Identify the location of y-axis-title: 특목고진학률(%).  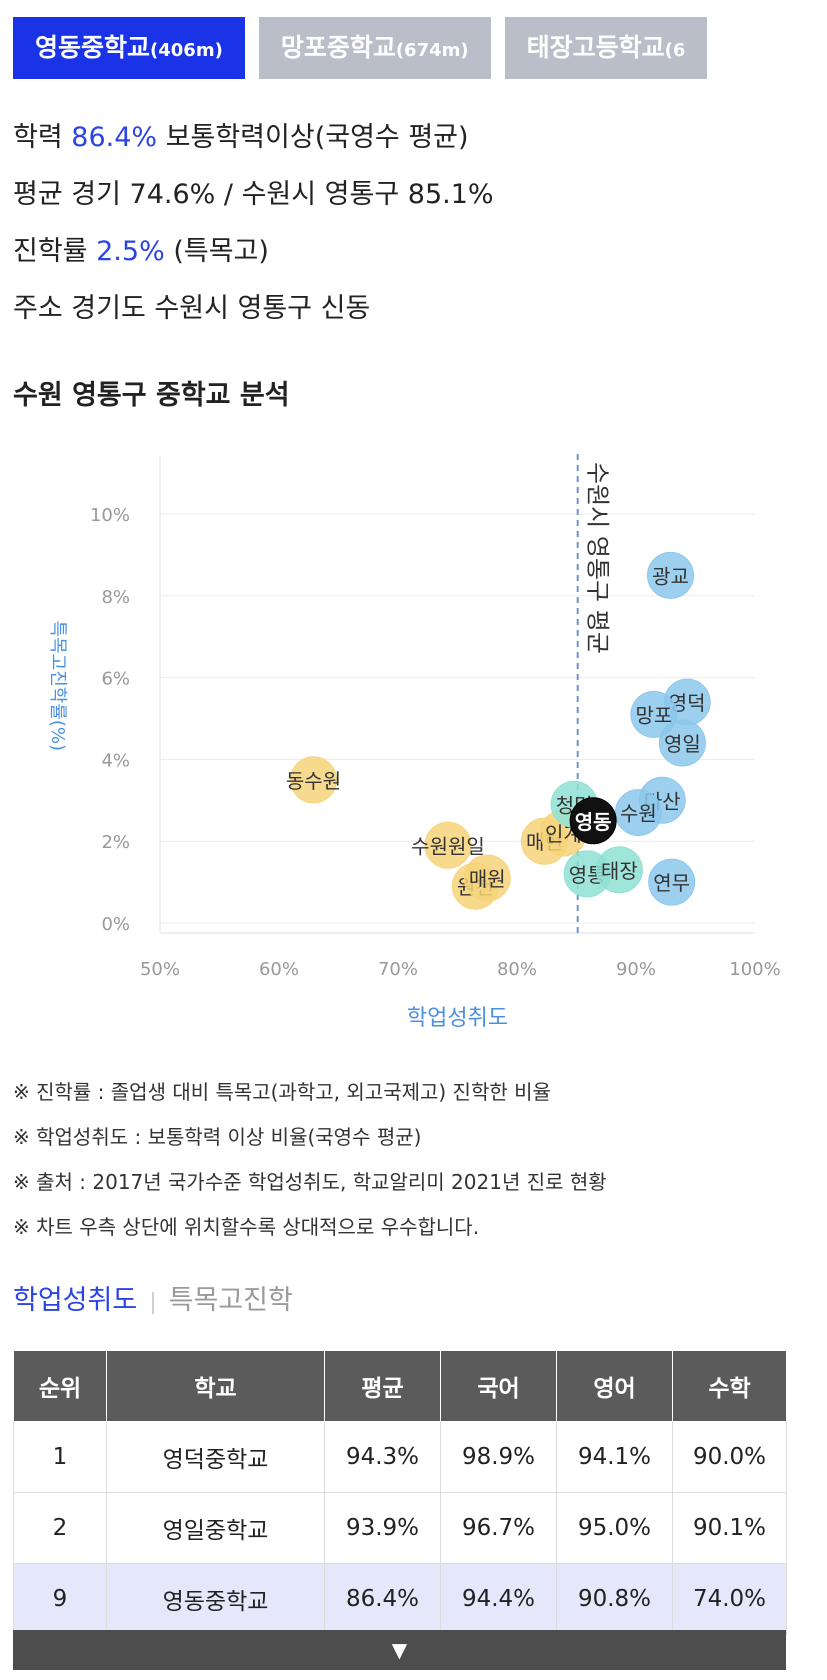
(57, 686).